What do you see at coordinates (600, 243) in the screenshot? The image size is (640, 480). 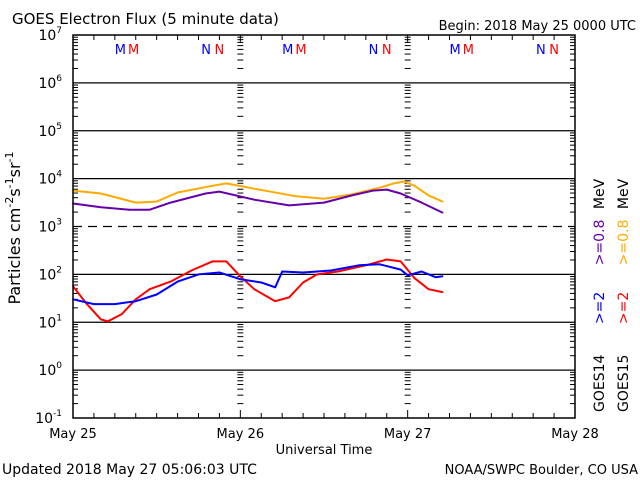 I see `legend-goes14-e08: >=0.8` at bounding box center [600, 243].